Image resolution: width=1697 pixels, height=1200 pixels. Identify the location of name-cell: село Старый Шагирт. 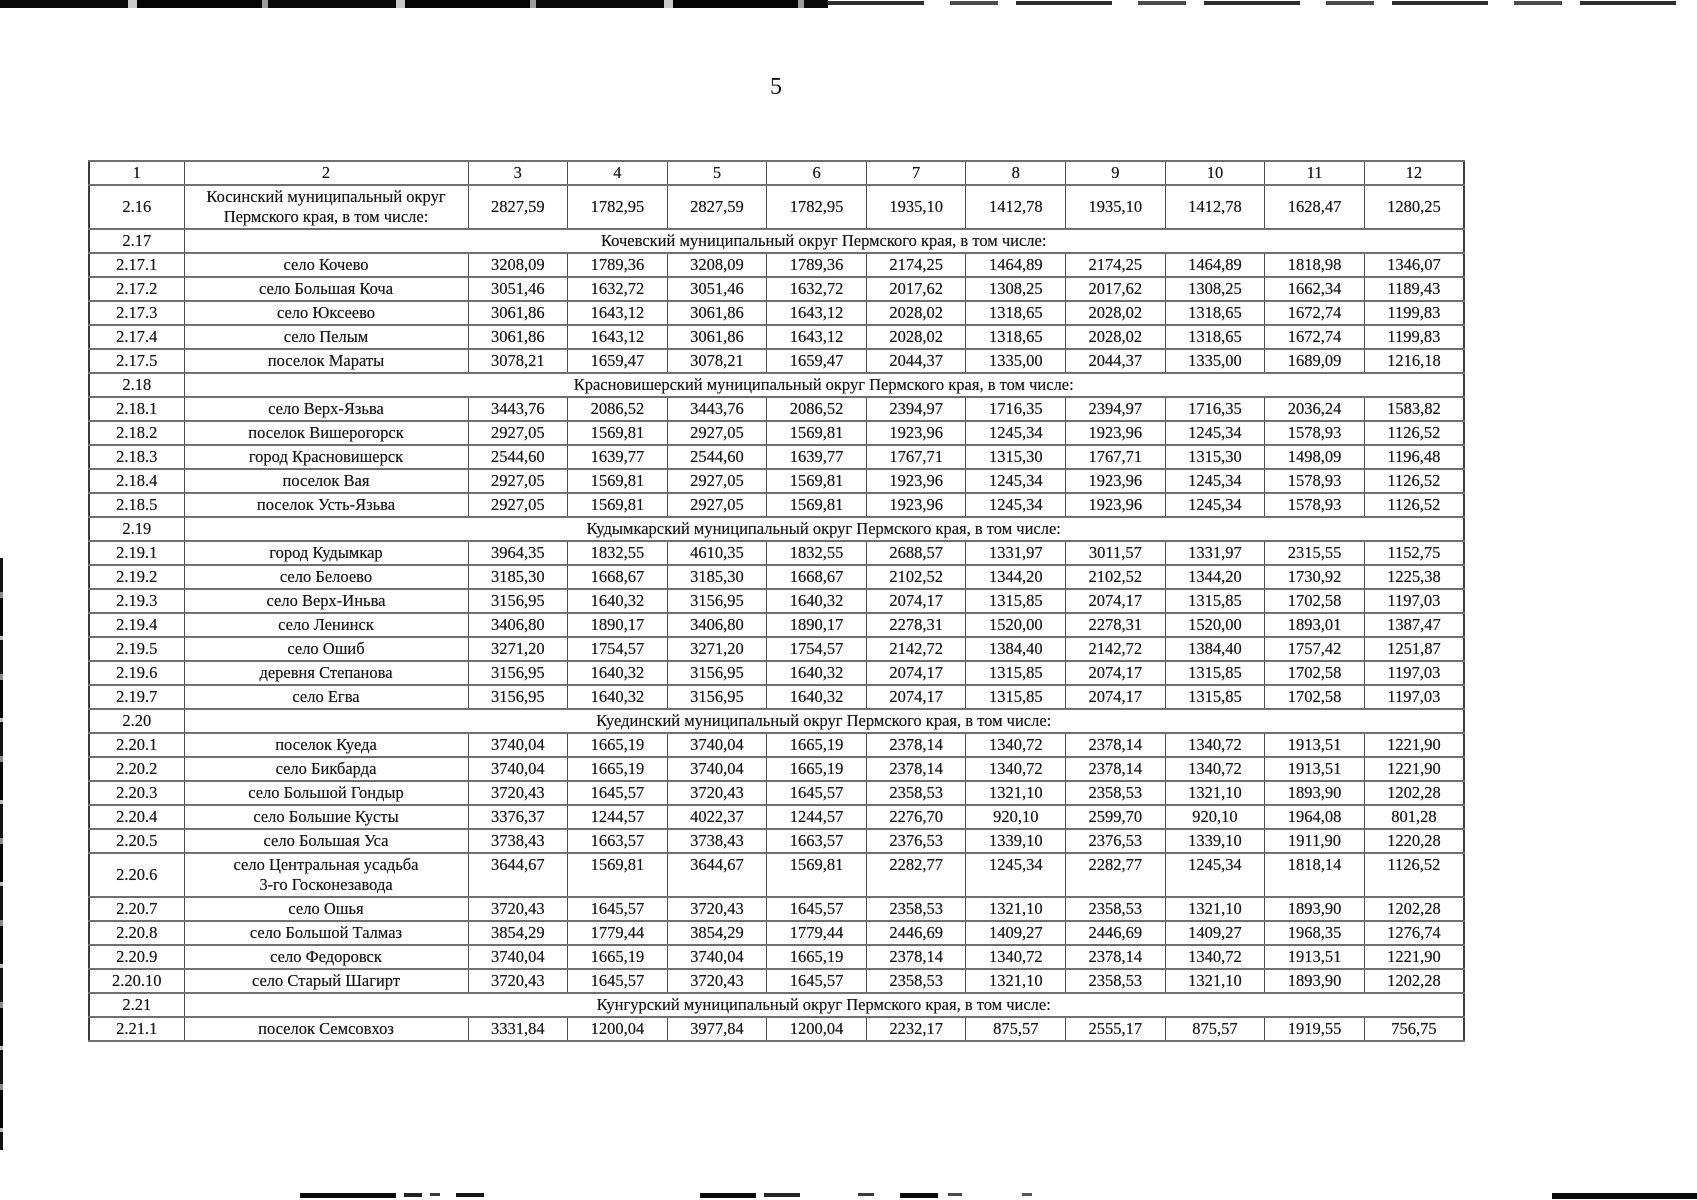
(326, 981).